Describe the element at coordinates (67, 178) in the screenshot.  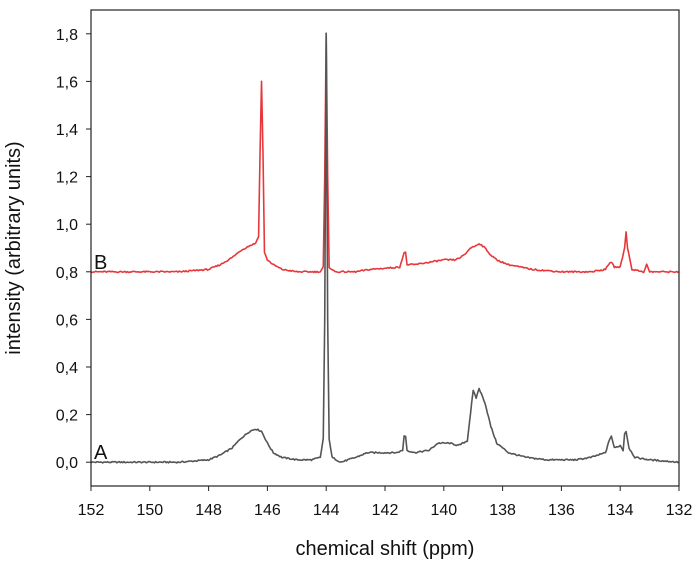
I see `y-tick-label: 1,2` at that location.